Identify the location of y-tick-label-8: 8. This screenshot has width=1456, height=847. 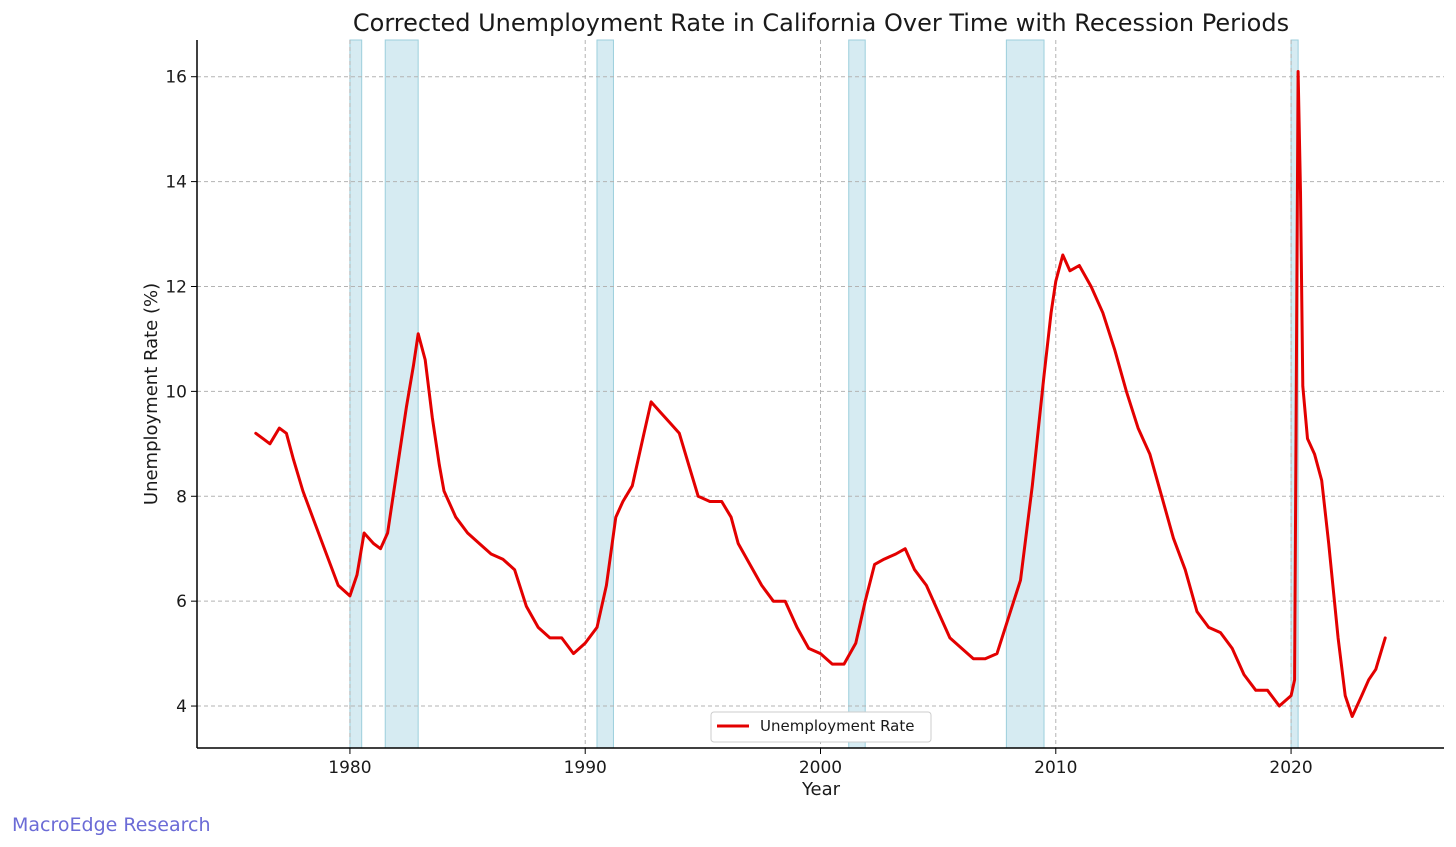
(181, 497).